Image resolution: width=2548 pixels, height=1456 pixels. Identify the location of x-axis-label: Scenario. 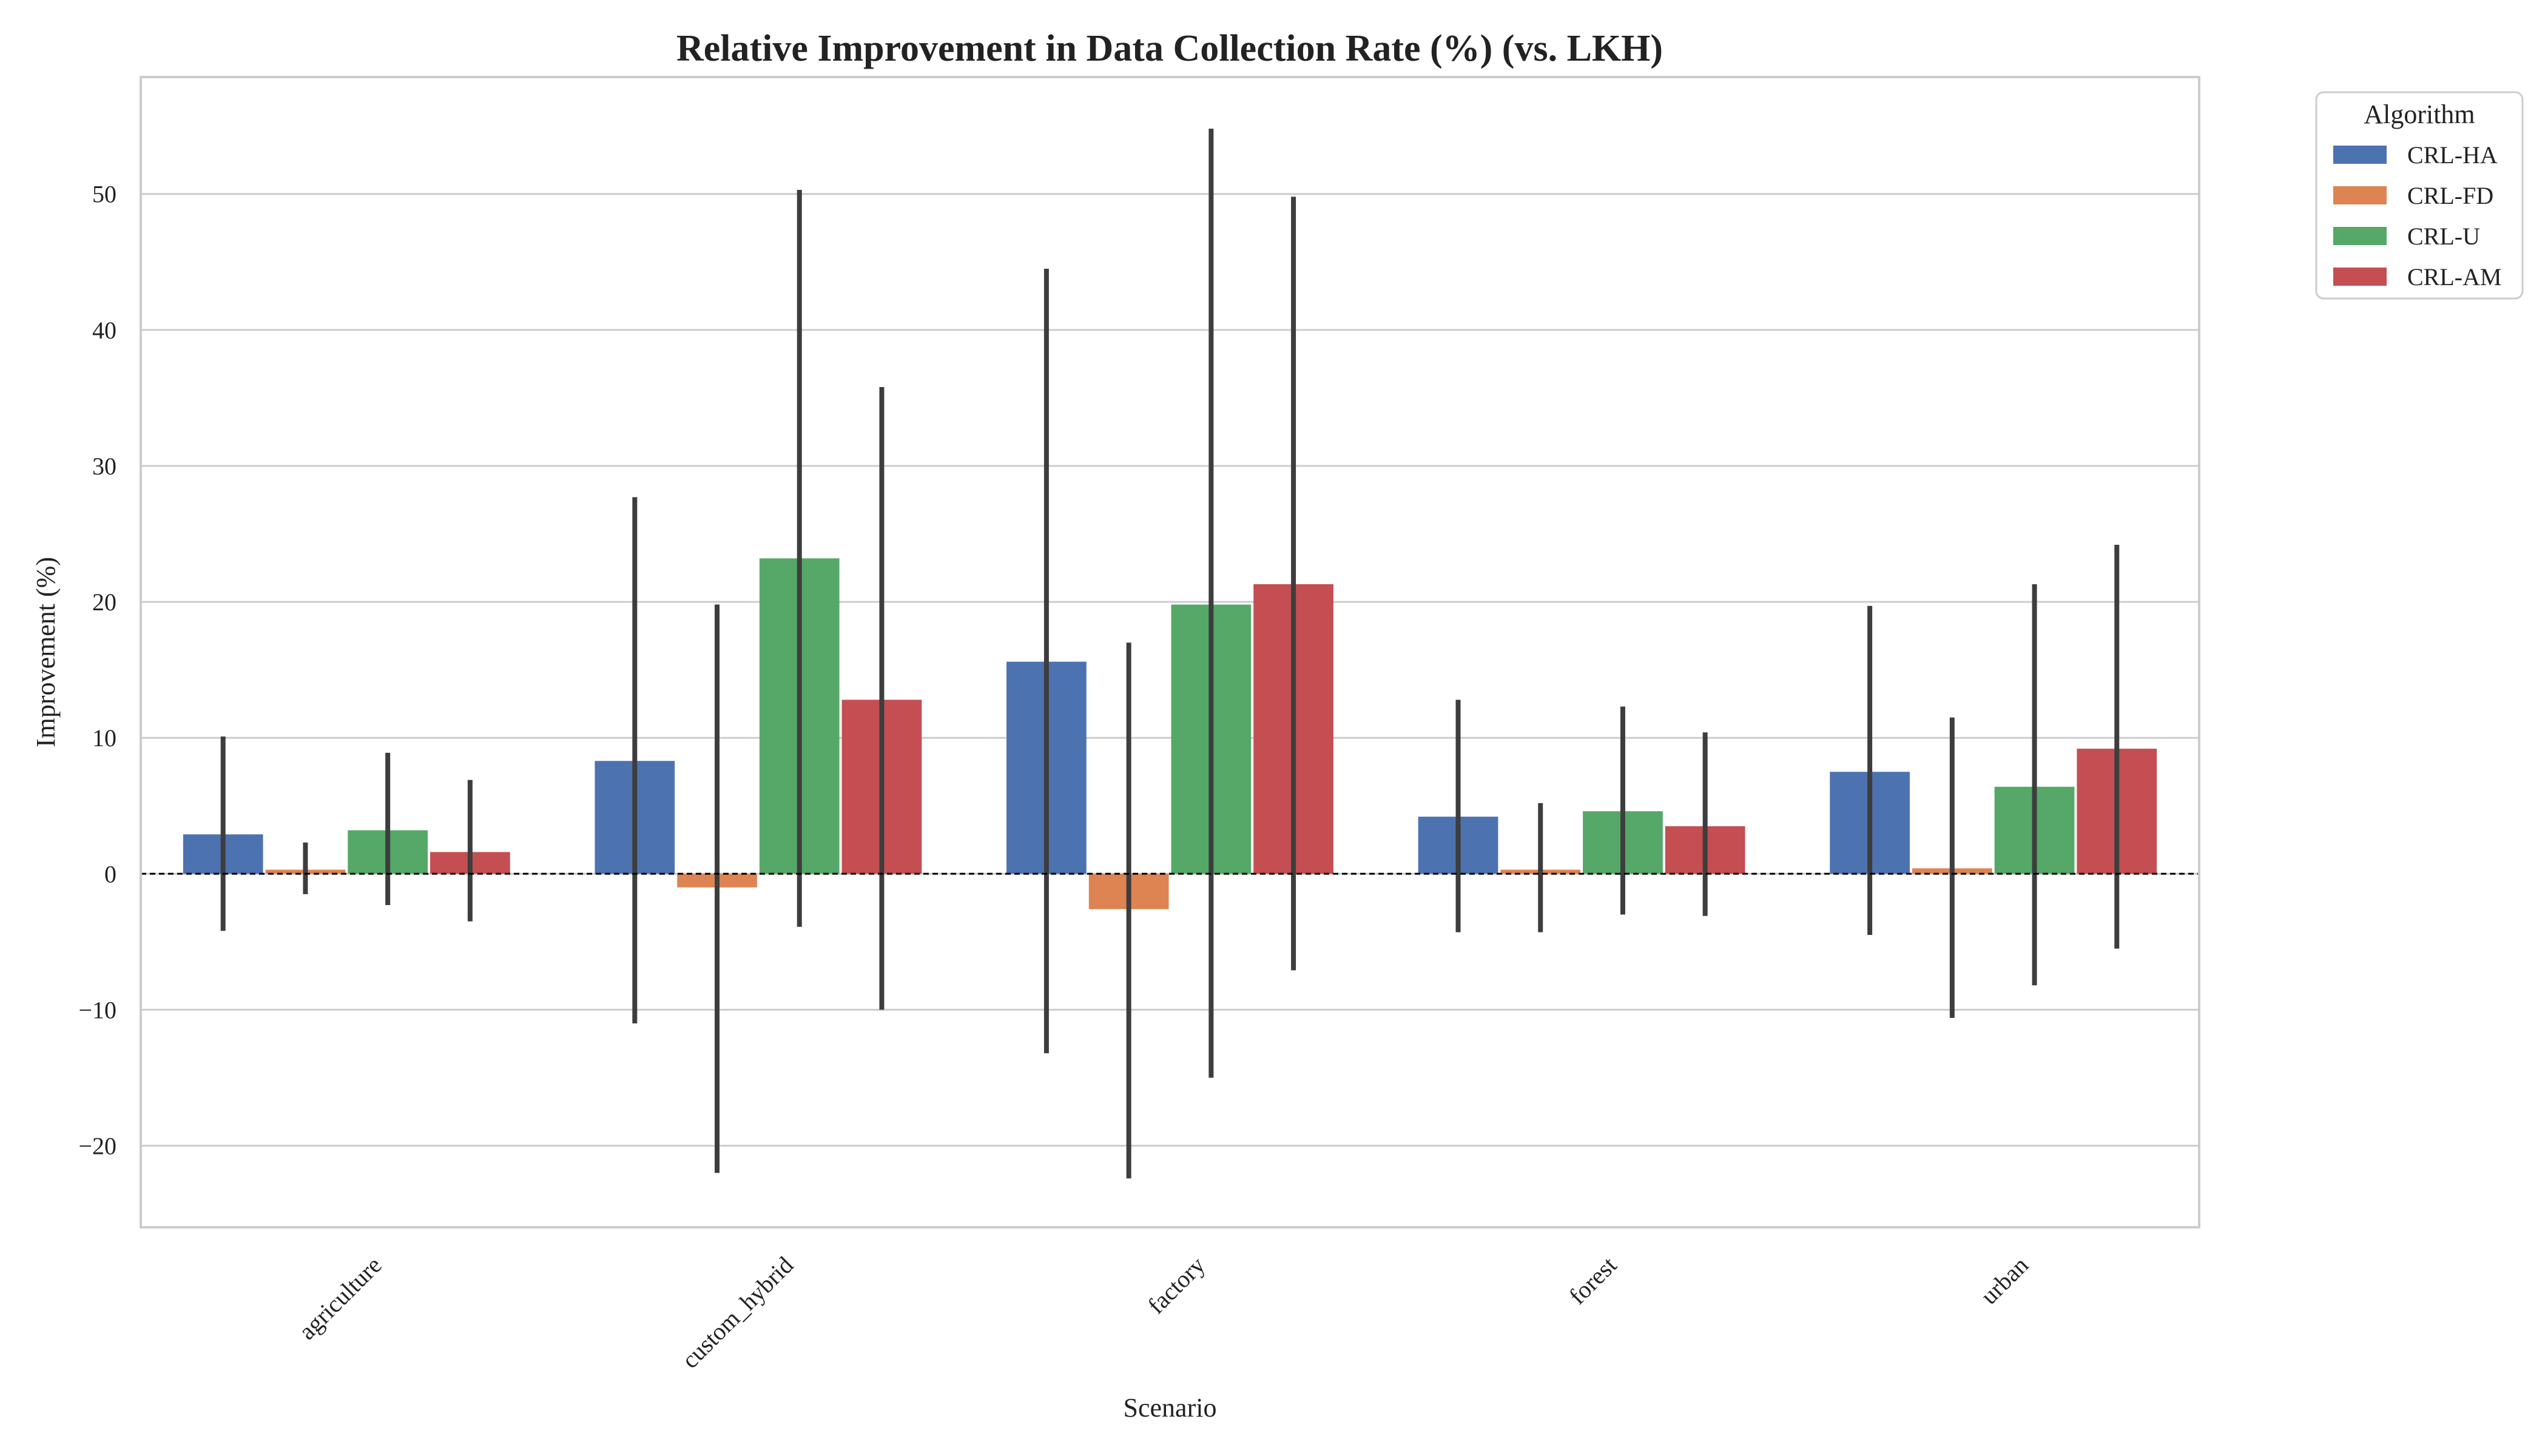
(1170, 1408).